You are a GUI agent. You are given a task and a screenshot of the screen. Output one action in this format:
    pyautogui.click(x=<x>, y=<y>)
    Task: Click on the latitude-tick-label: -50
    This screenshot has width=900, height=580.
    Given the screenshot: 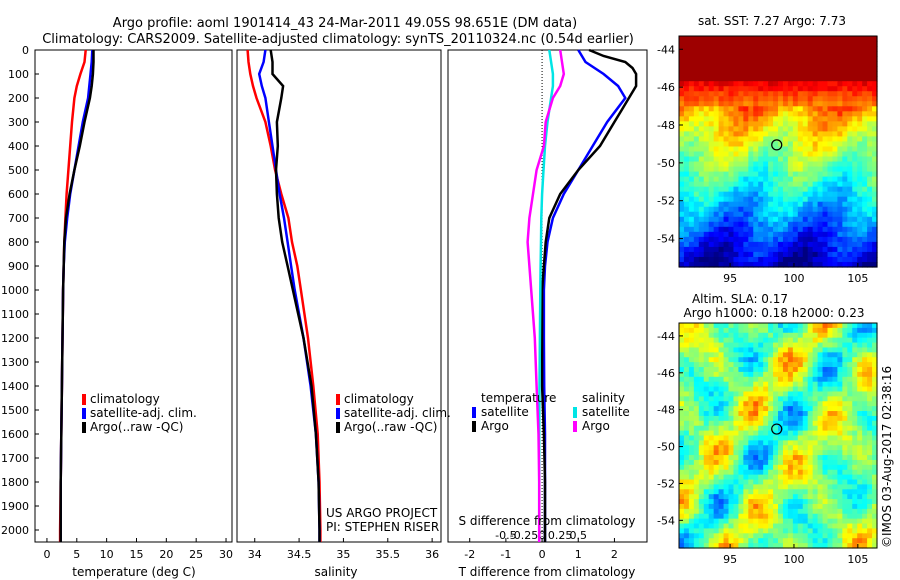 What is the action you would take?
    pyautogui.click(x=666, y=447)
    